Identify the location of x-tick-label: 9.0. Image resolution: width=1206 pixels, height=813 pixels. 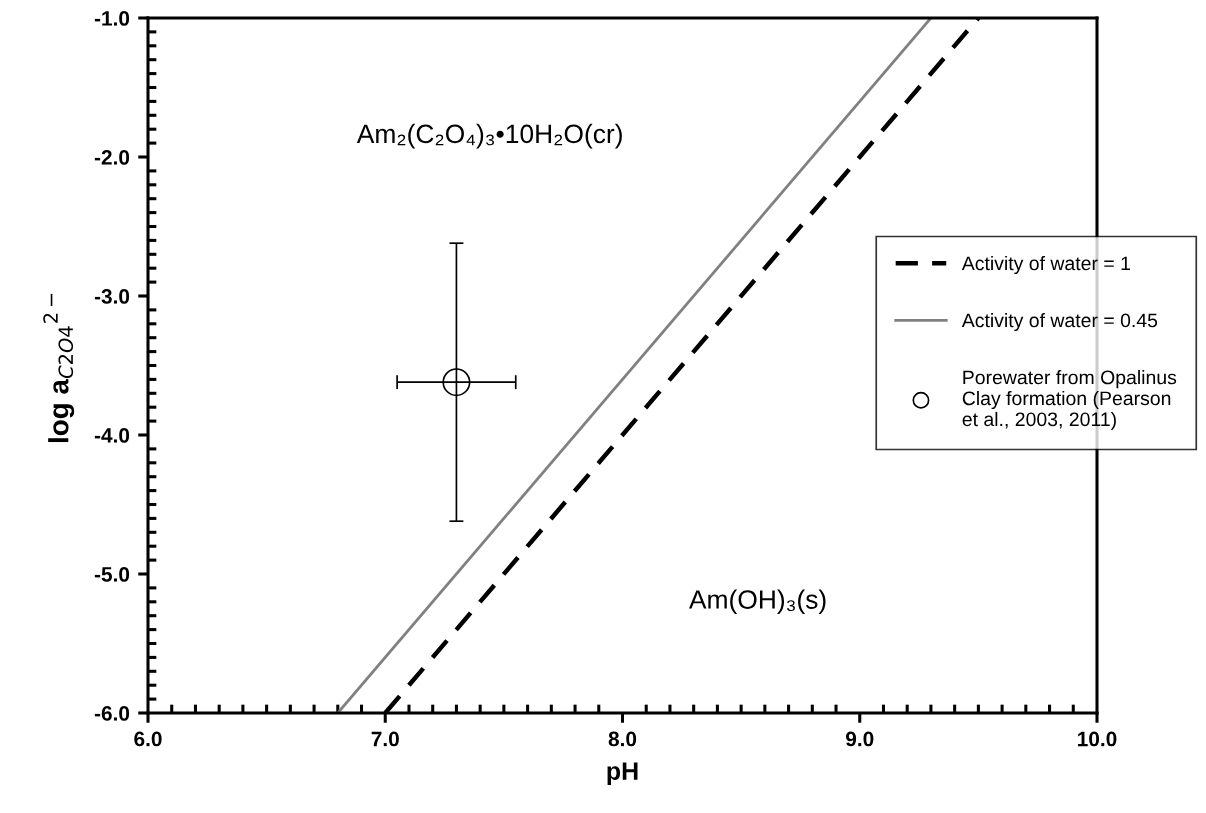
(859, 739).